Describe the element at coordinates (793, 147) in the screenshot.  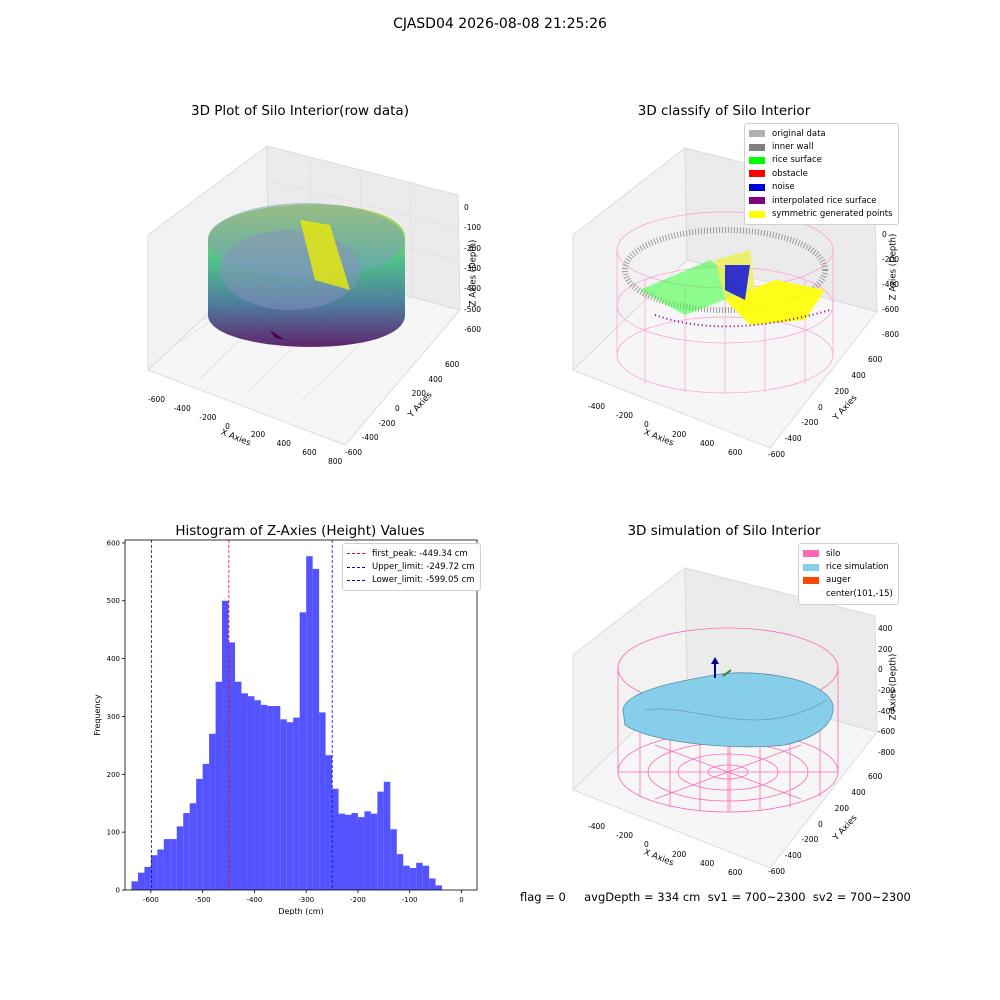
I see `classify-legend-label: inner wall` at that location.